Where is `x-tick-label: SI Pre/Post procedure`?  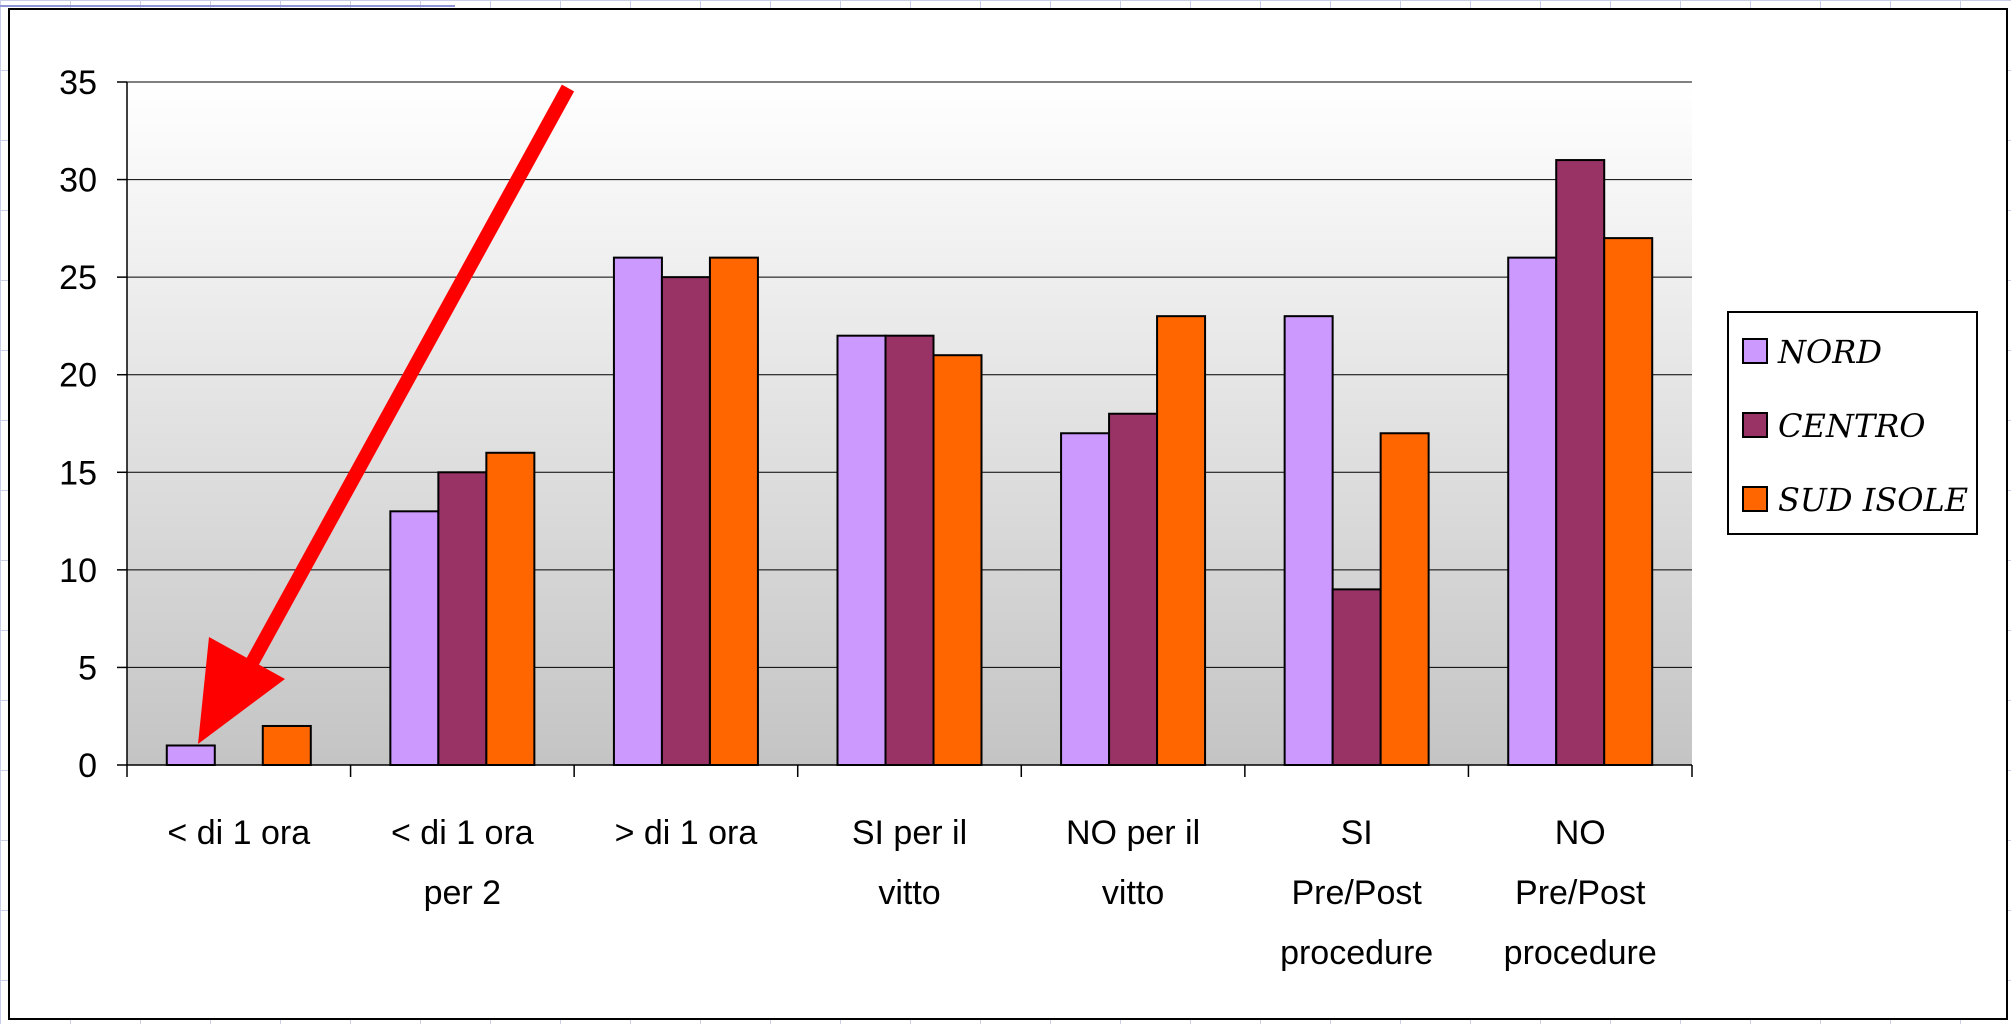 x-tick-label: SI Pre/Post procedure is located at coordinates (1356, 893).